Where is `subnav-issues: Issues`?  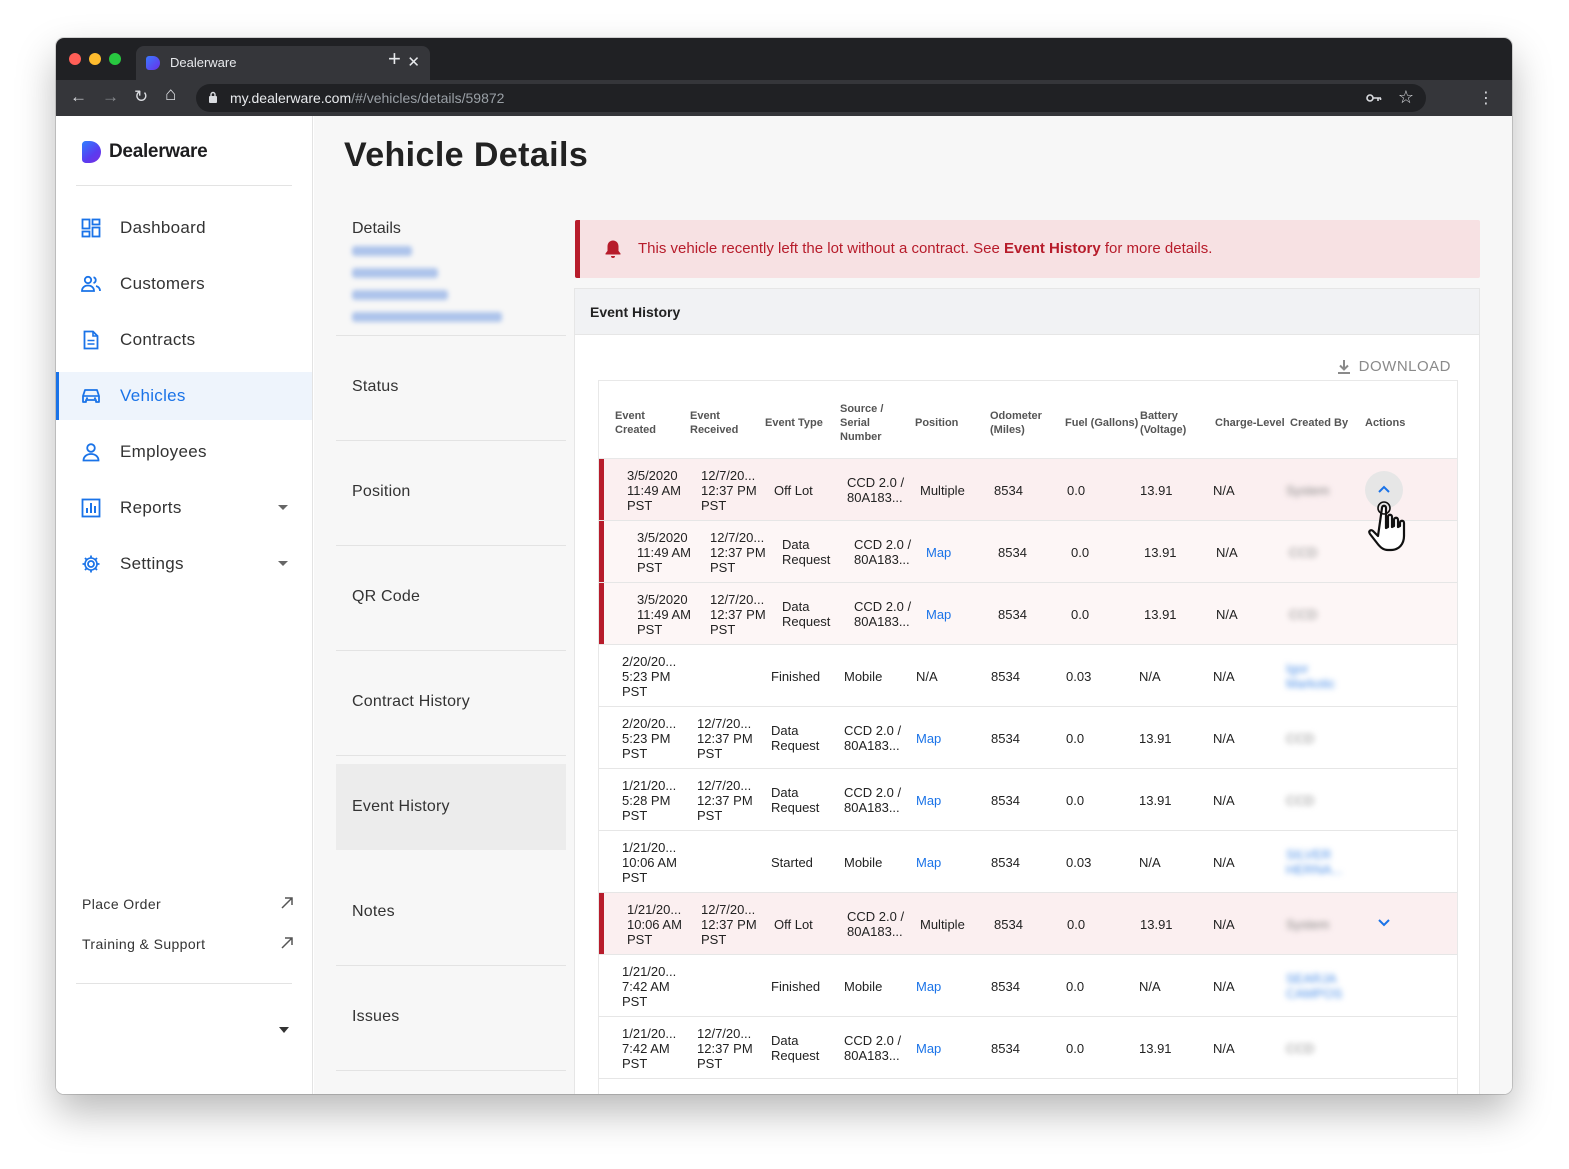 subnav-issues: Issues is located at coordinates (451, 1018).